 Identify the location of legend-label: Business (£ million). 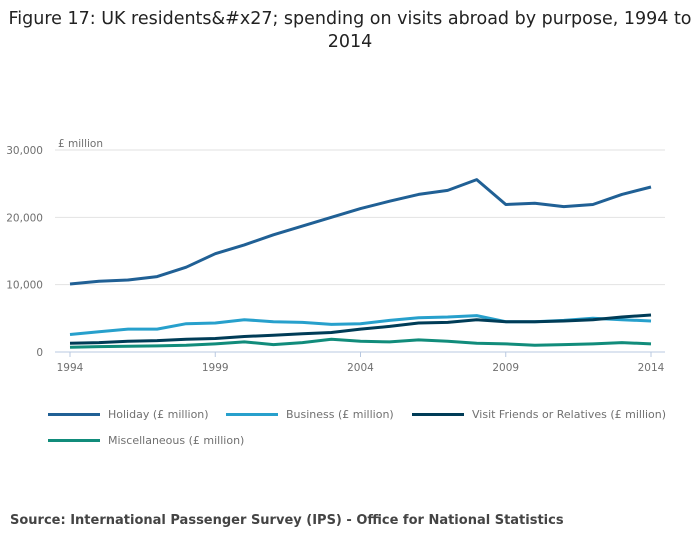
(340, 414).